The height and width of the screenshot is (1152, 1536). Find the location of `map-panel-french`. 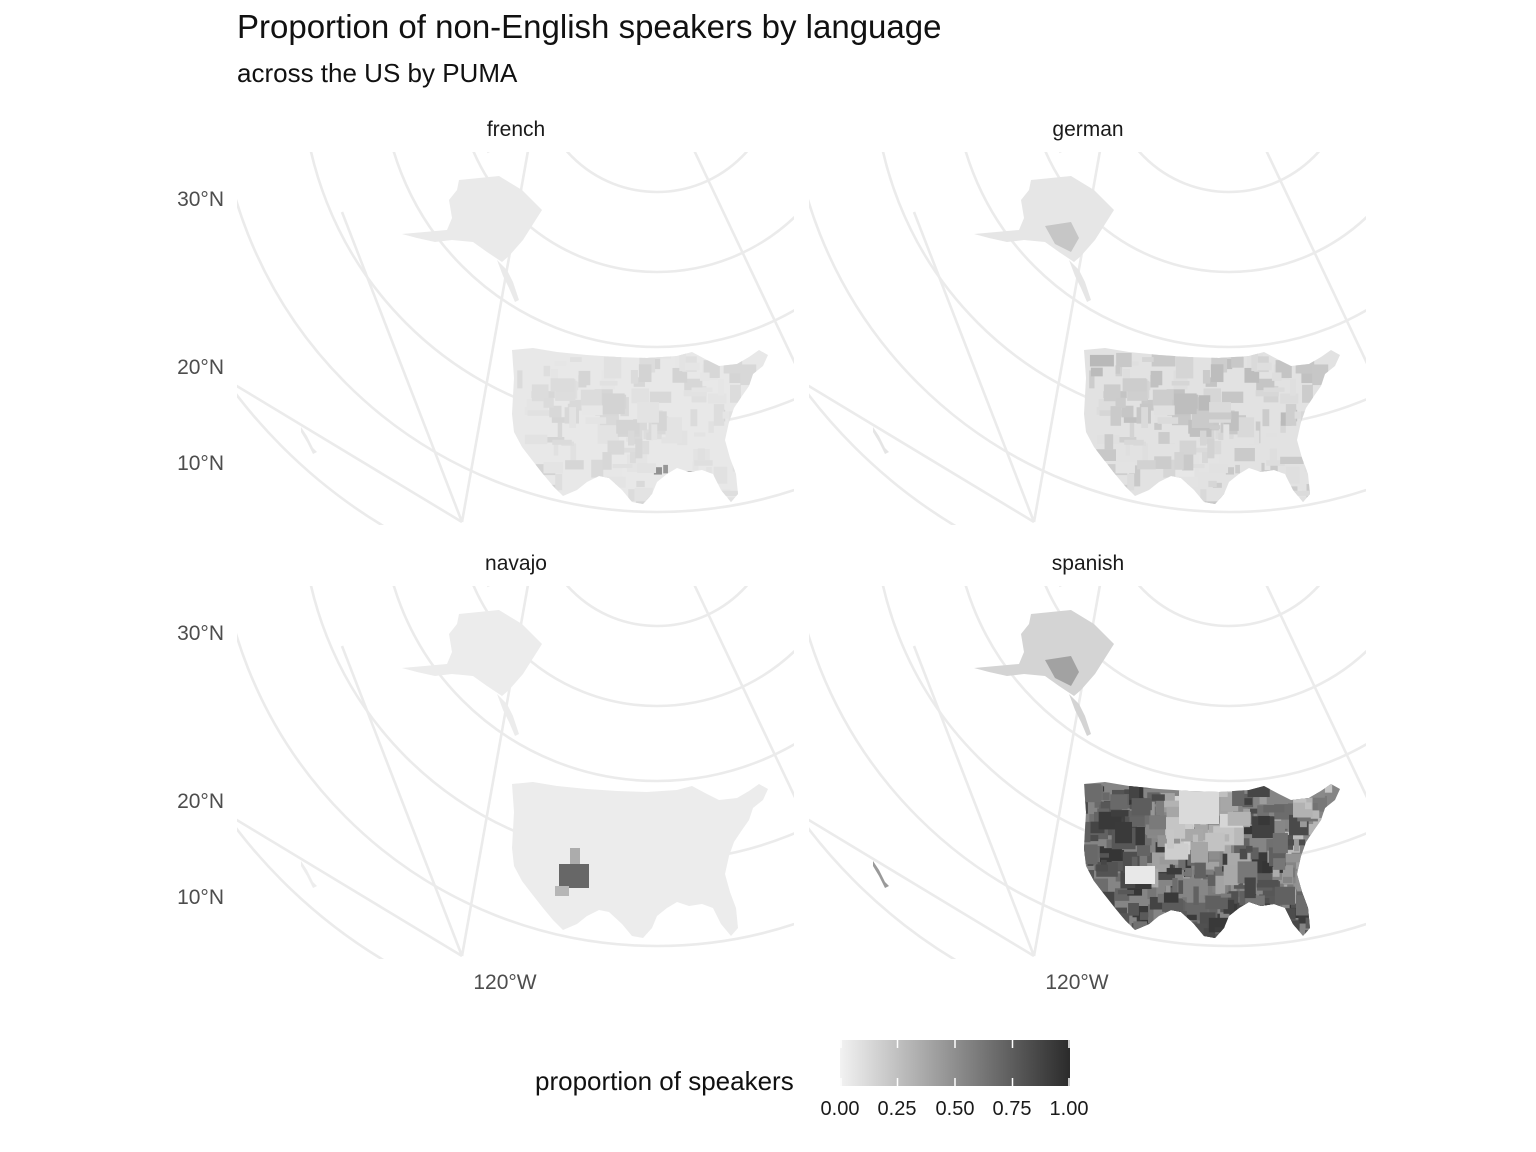

map-panel-french is located at coordinates (515, 338).